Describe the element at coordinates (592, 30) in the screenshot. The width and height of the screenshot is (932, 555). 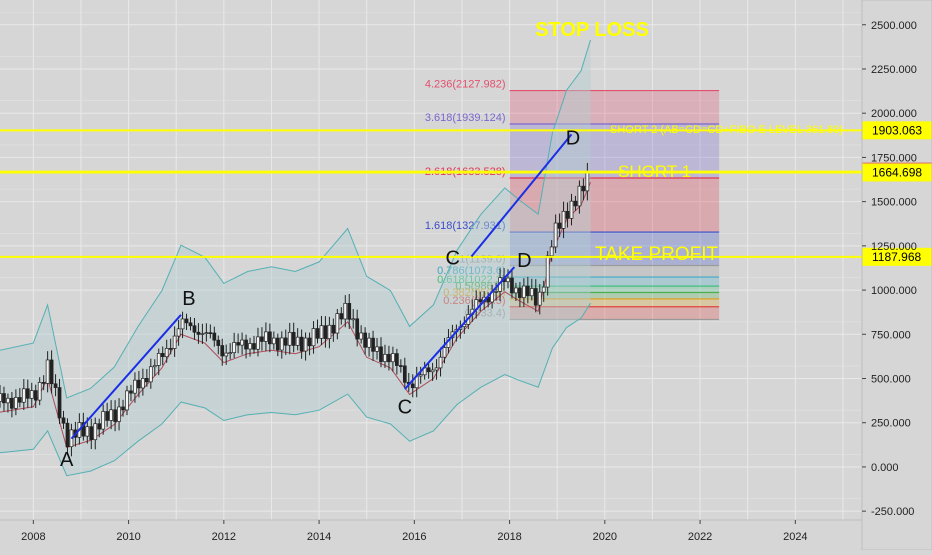
I see `stop-loss-label: STOP LOSS` at that location.